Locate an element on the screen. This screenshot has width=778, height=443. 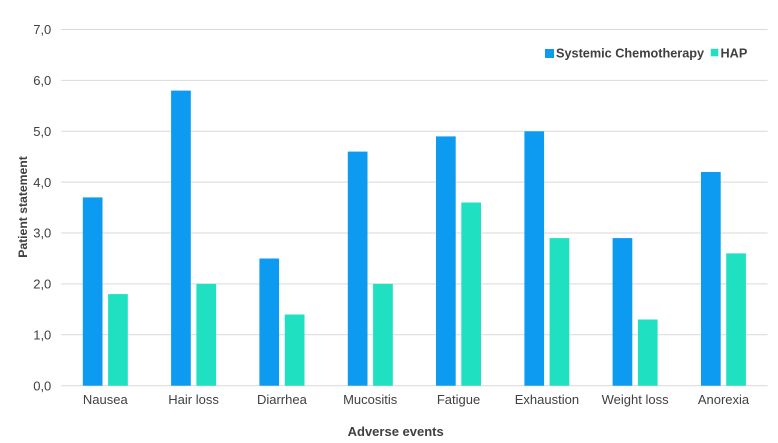
svg-text: 6,0 is located at coordinates (42, 80).